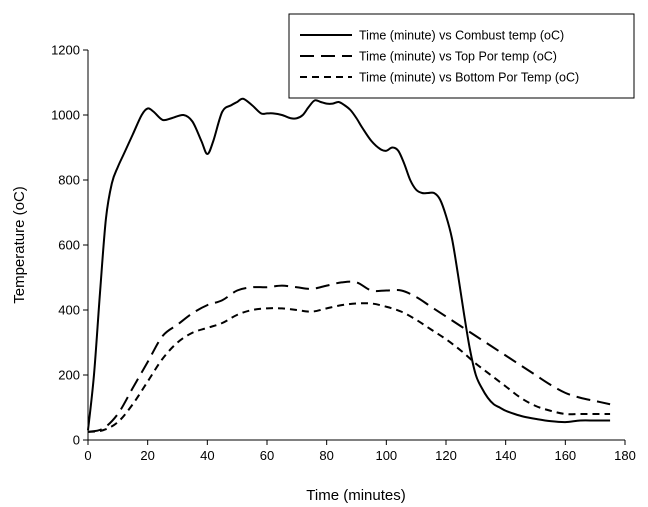  Describe the element at coordinates (506, 455) in the screenshot. I see `x-tick-label: 140` at that location.